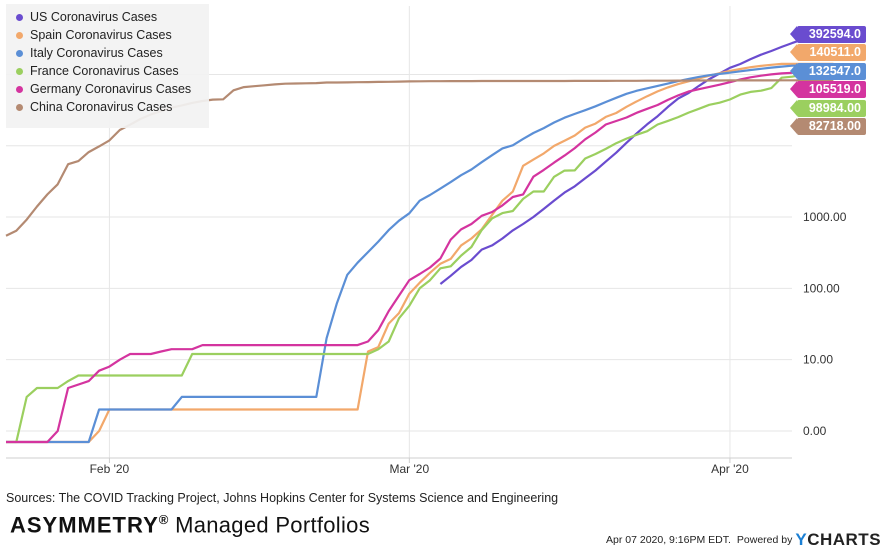 The image size is (891, 550). What do you see at coordinates (104, 71) in the screenshot?
I see `legend-label: France Coronavirus Cases` at bounding box center [104, 71].